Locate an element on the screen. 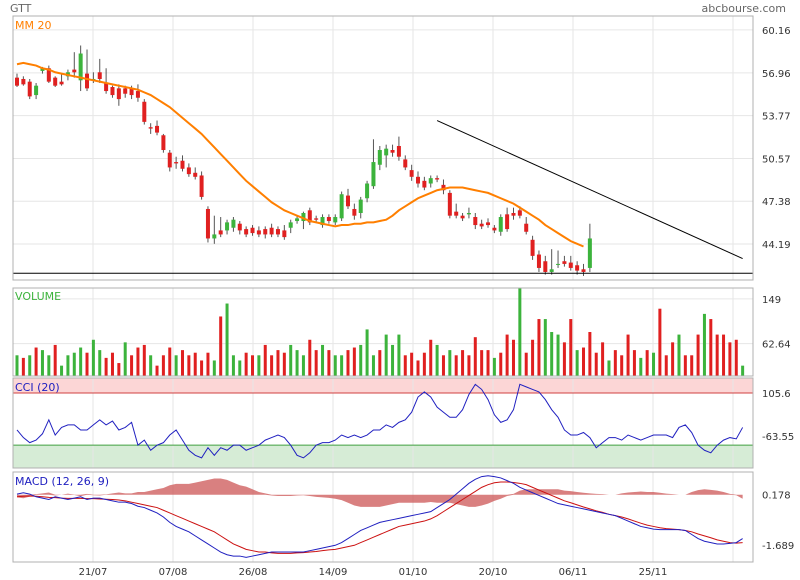 The width and height of the screenshot is (800, 580). price-tick-label: 44.19 is located at coordinates (776, 245).